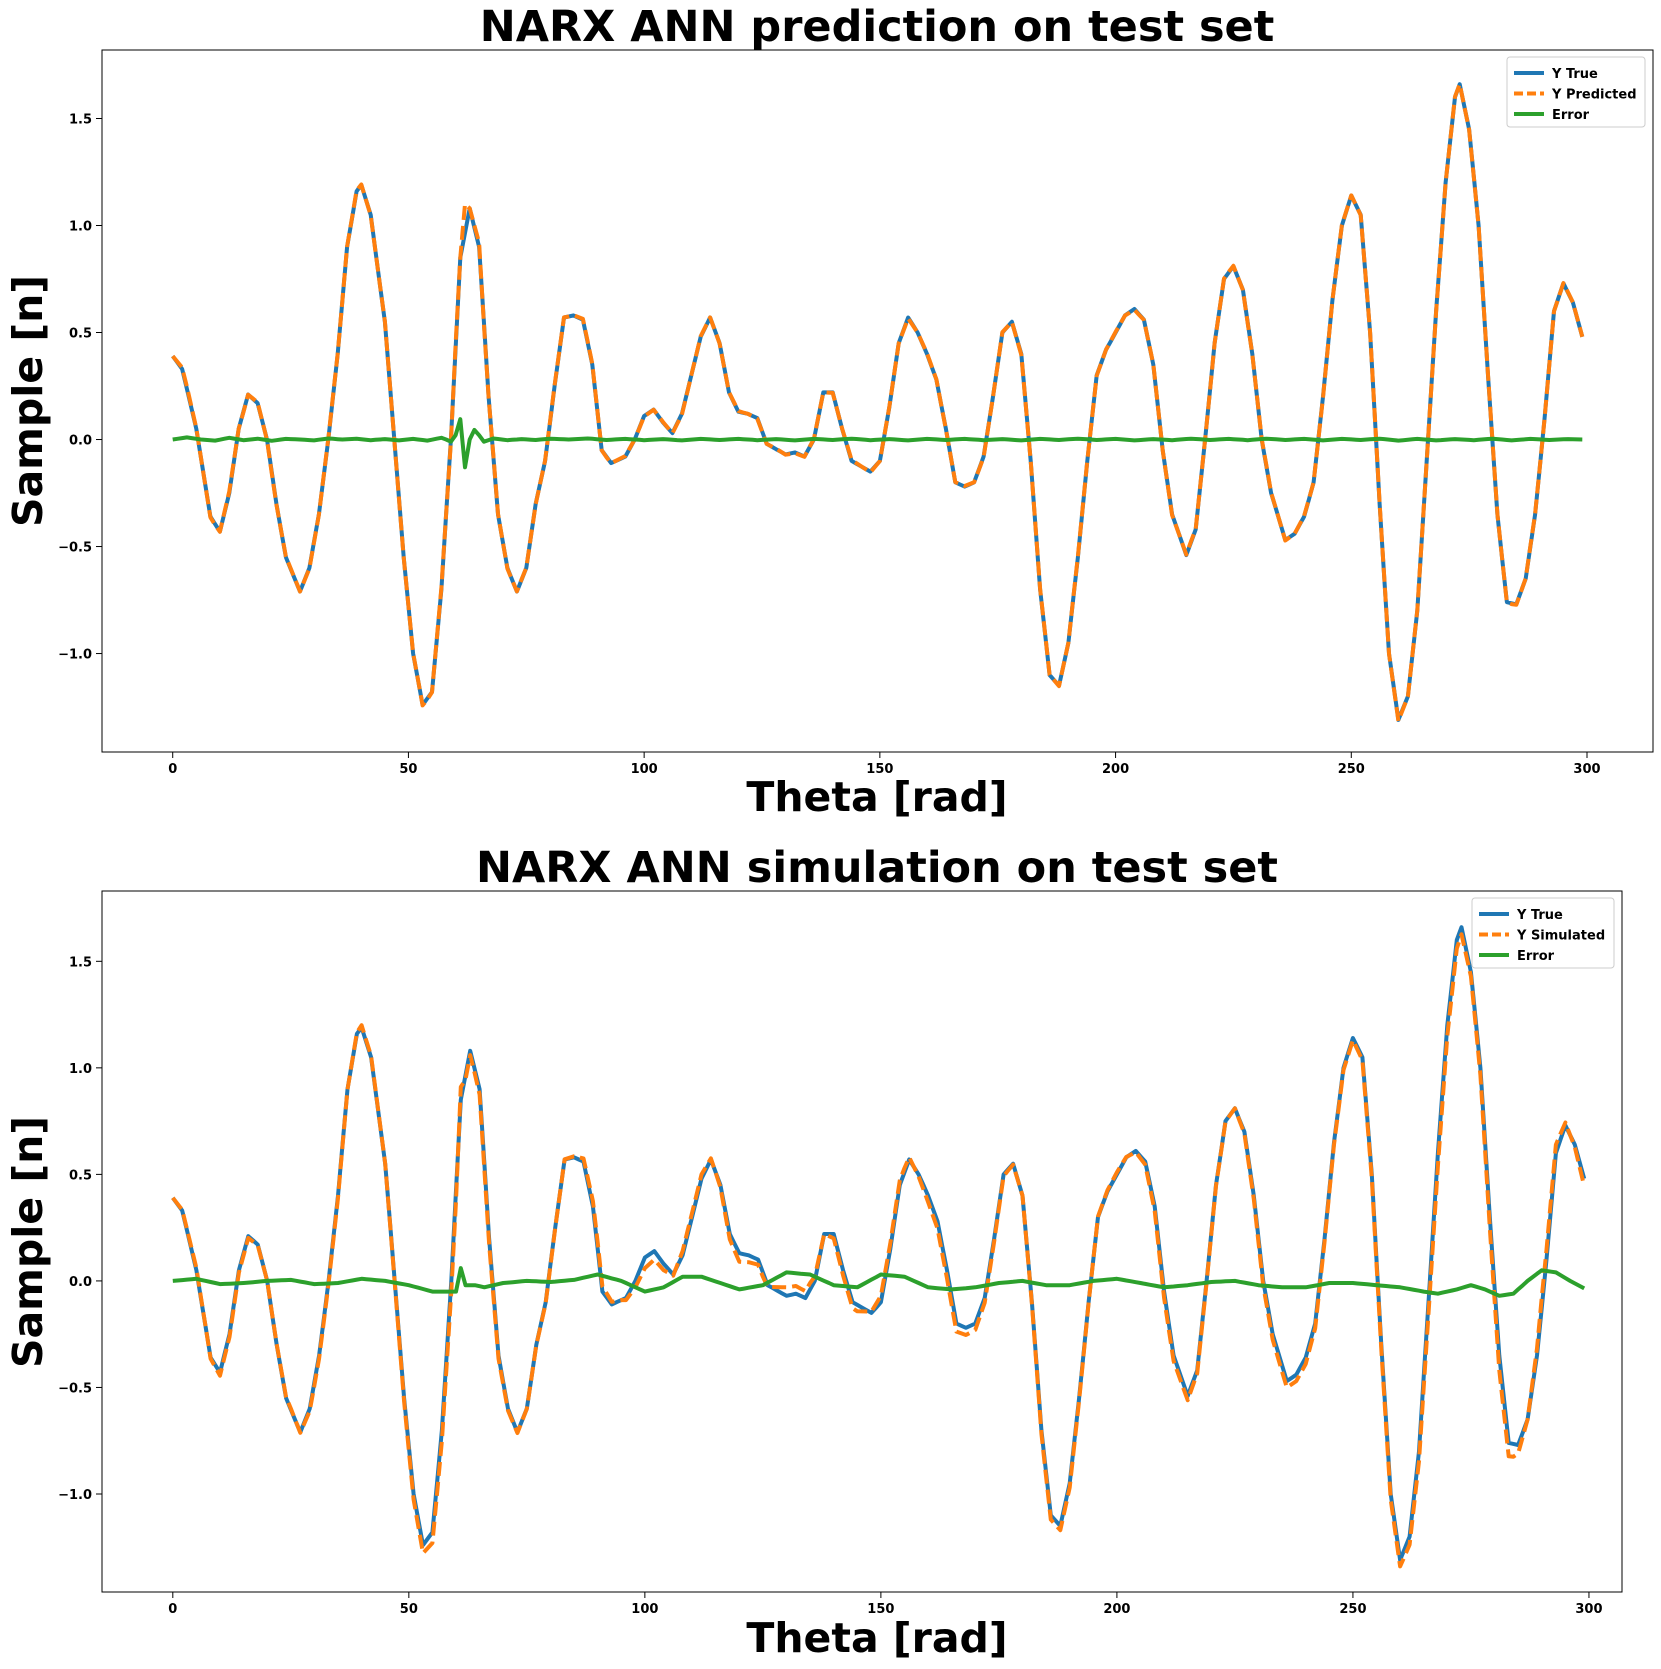 The image size is (1661, 1669). Describe the element at coordinates (1594, 95) in the screenshot. I see `legend-label: Y Predicted` at that location.